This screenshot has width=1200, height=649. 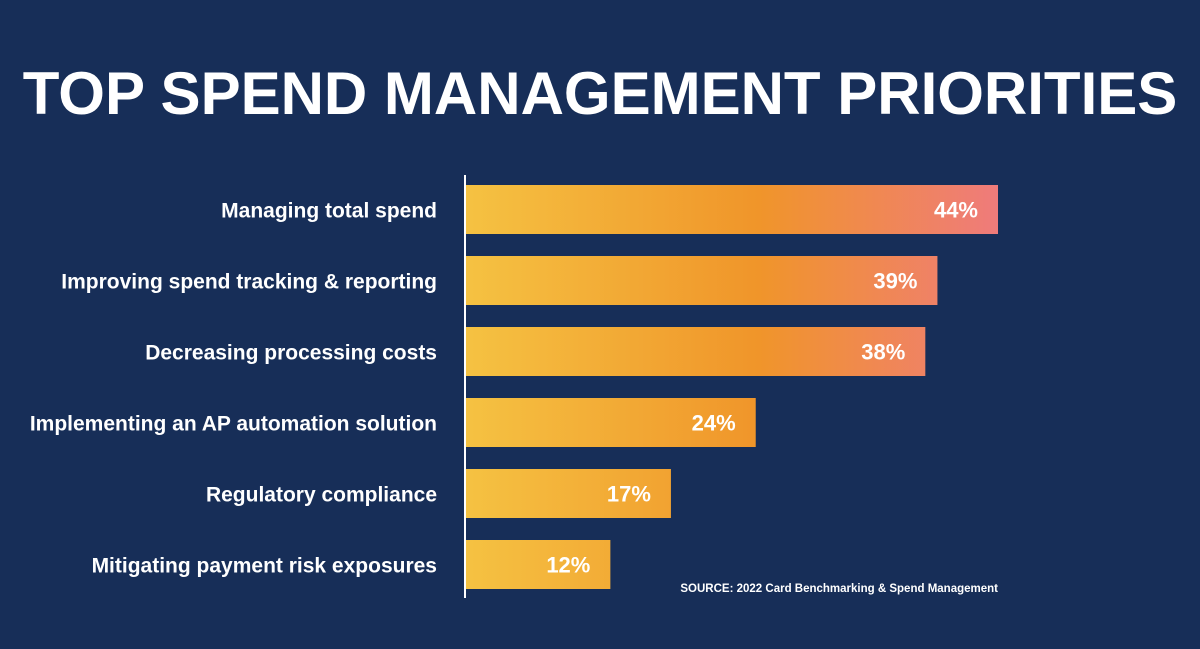 I want to click on value-label-6: 12%, so click(x=568, y=565).